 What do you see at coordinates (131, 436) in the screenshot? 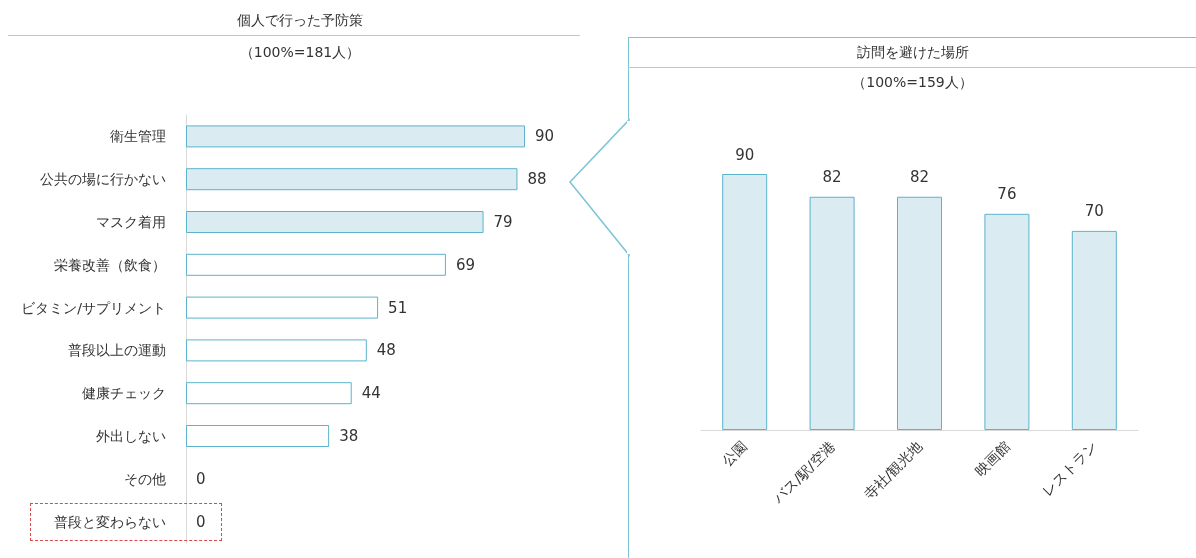
I see `y-tick-label: 外出しない` at bounding box center [131, 436].